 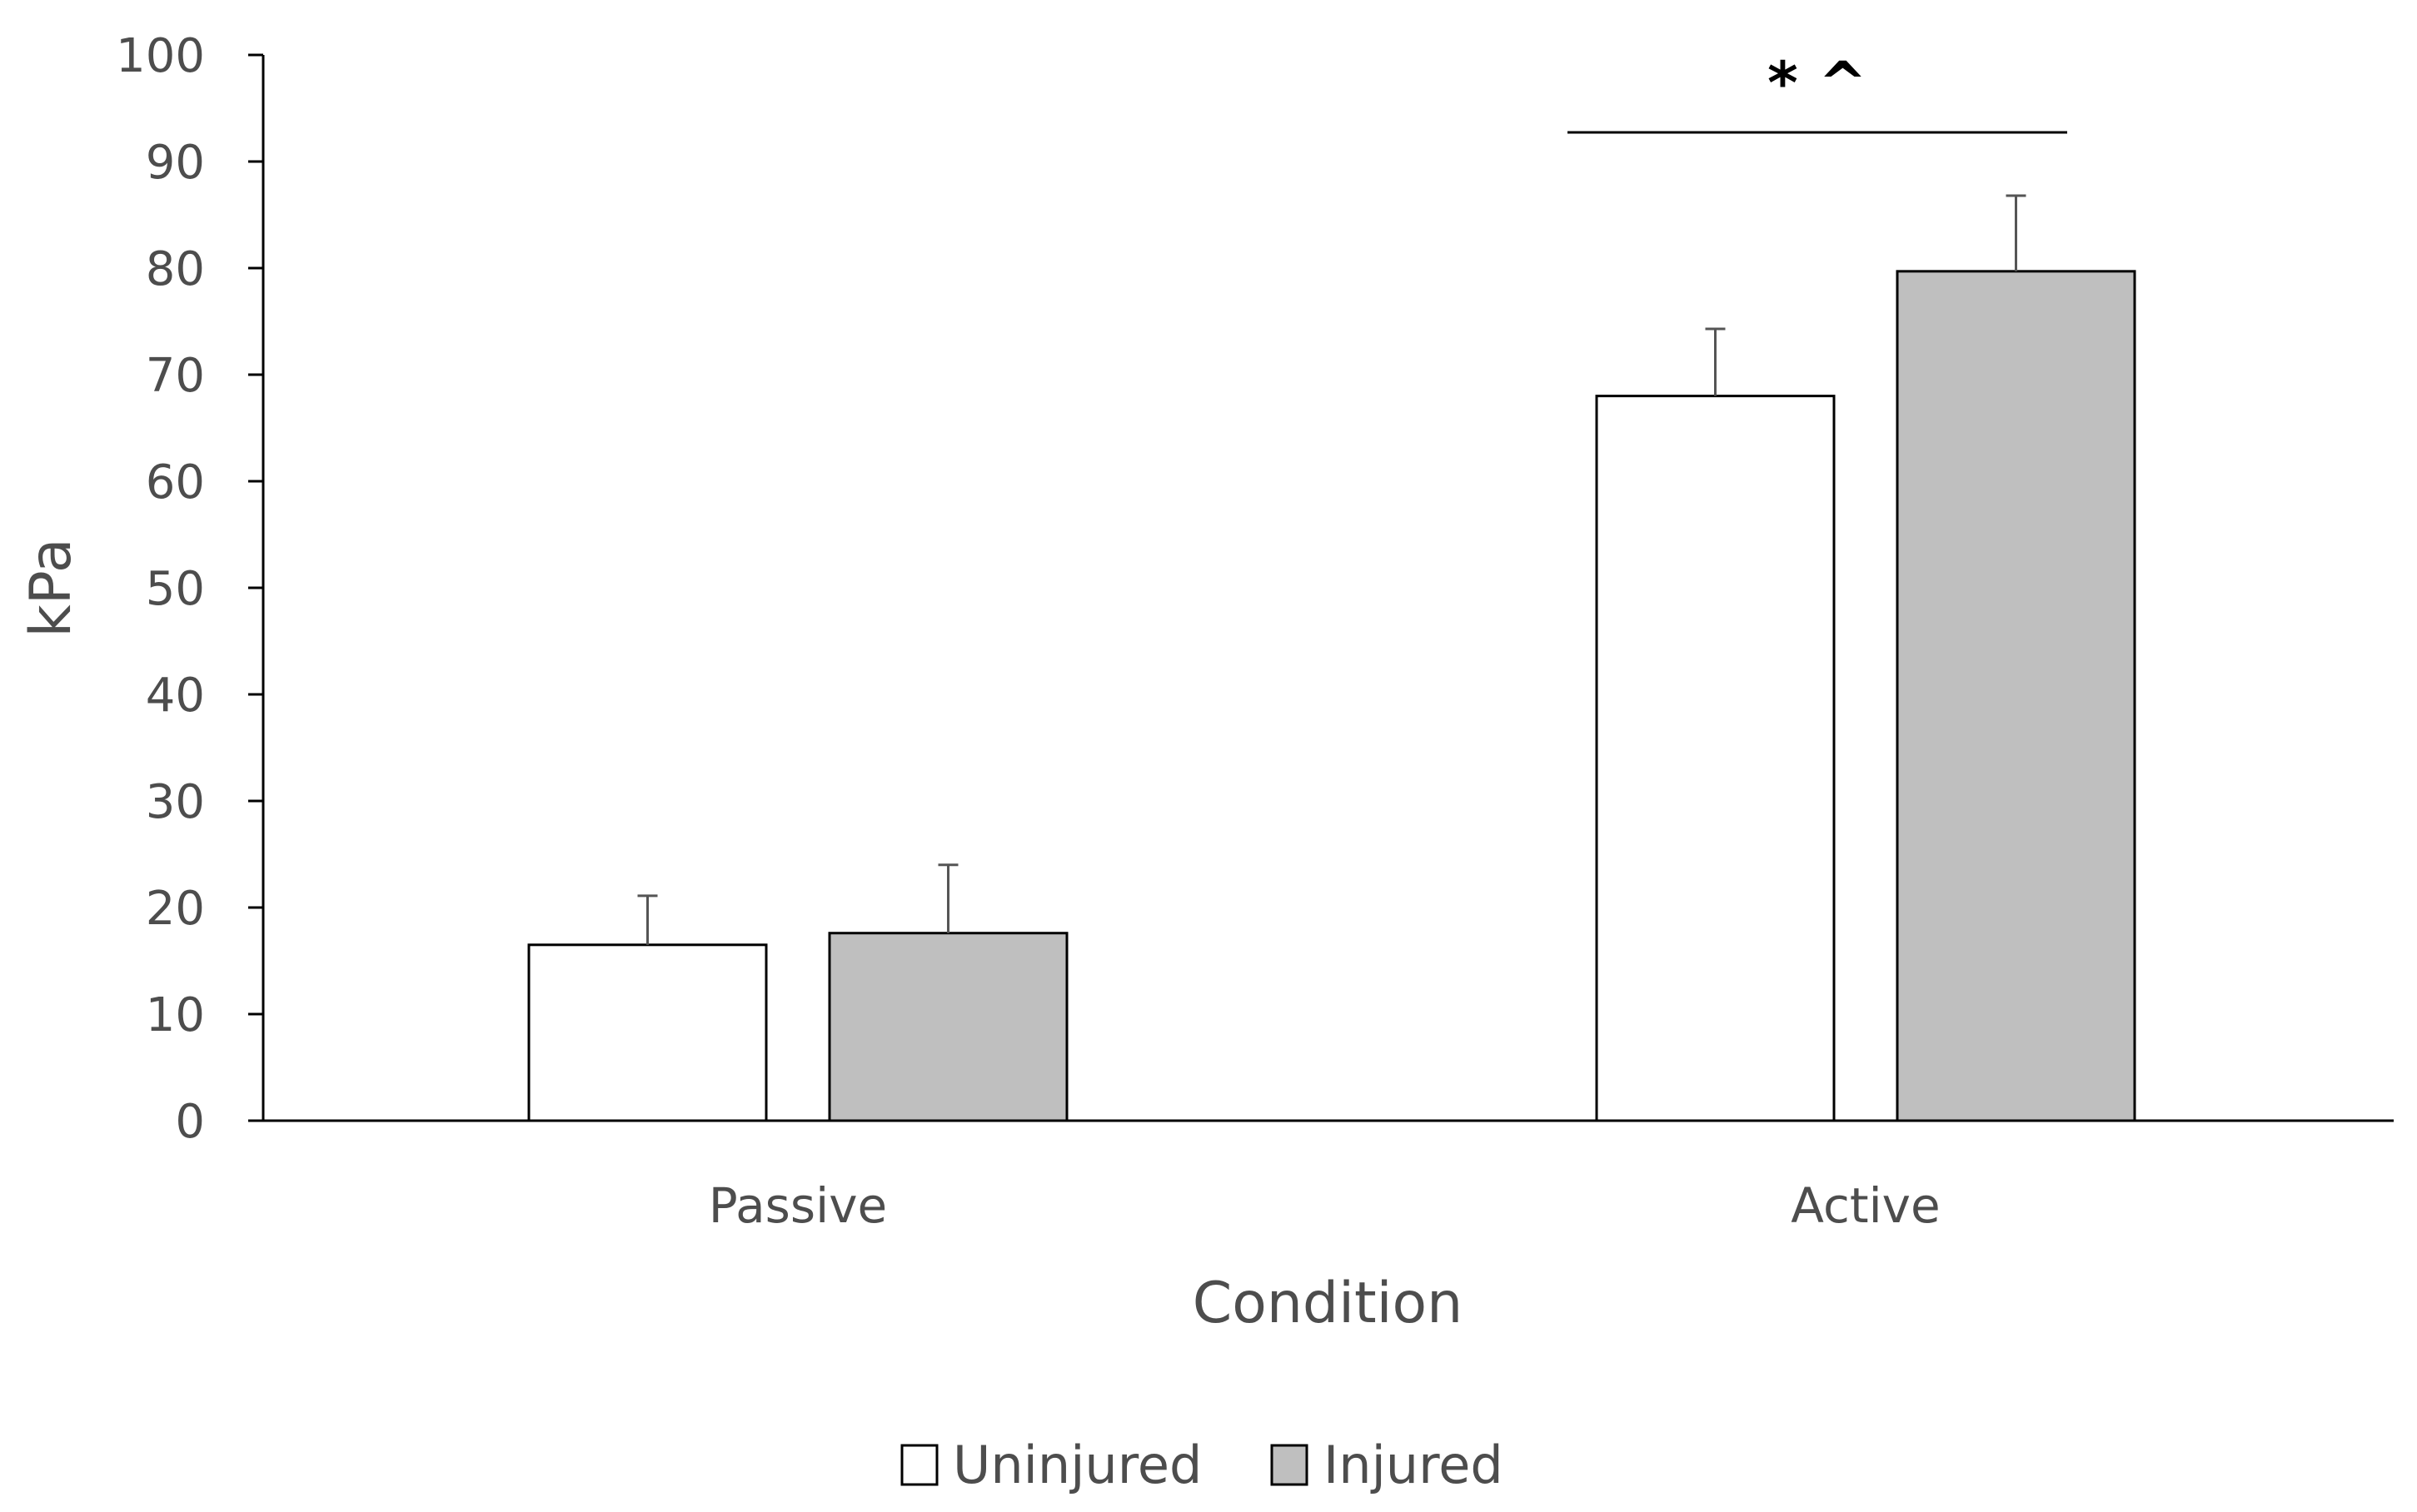 I want to click on y-tick-label: 30, so click(x=175, y=802).